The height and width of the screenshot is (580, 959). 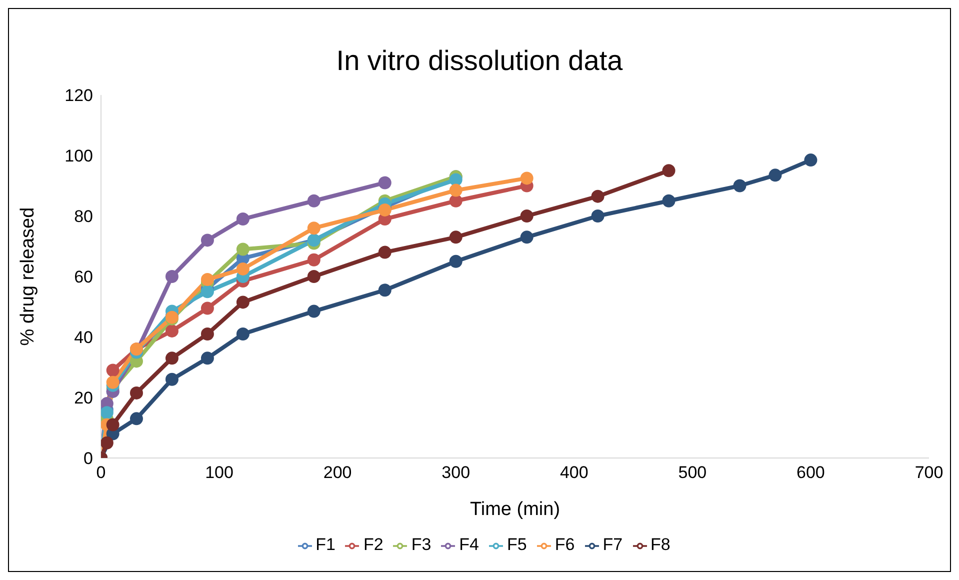 What do you see at coordinates (78, 156) in the screenshot?
I see `y-tick-label: 100` at bounding box center [78, 156].